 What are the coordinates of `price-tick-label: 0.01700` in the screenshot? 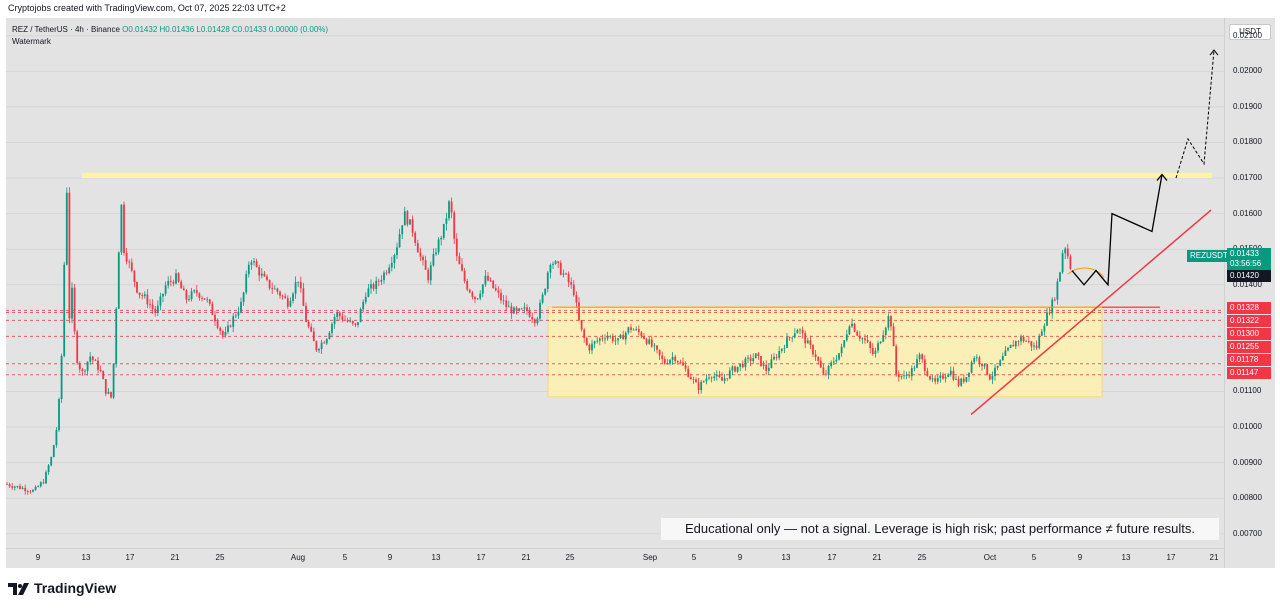 It's located at (1247, 178).